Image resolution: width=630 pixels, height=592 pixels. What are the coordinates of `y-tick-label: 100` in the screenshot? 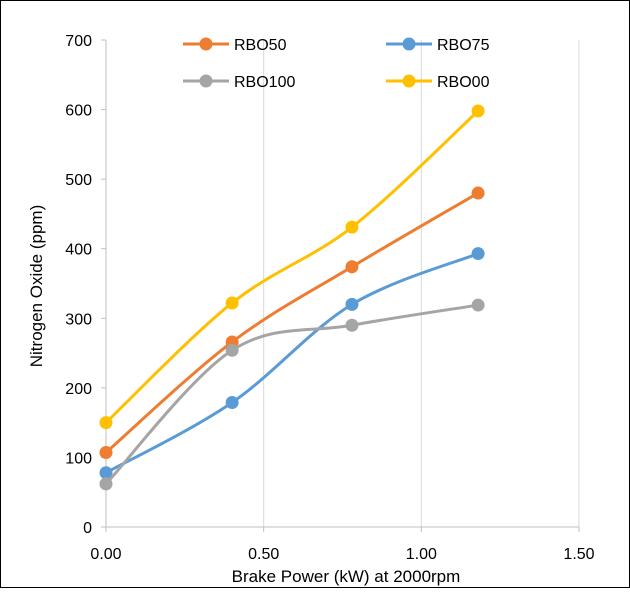 It's located at (78, 458).